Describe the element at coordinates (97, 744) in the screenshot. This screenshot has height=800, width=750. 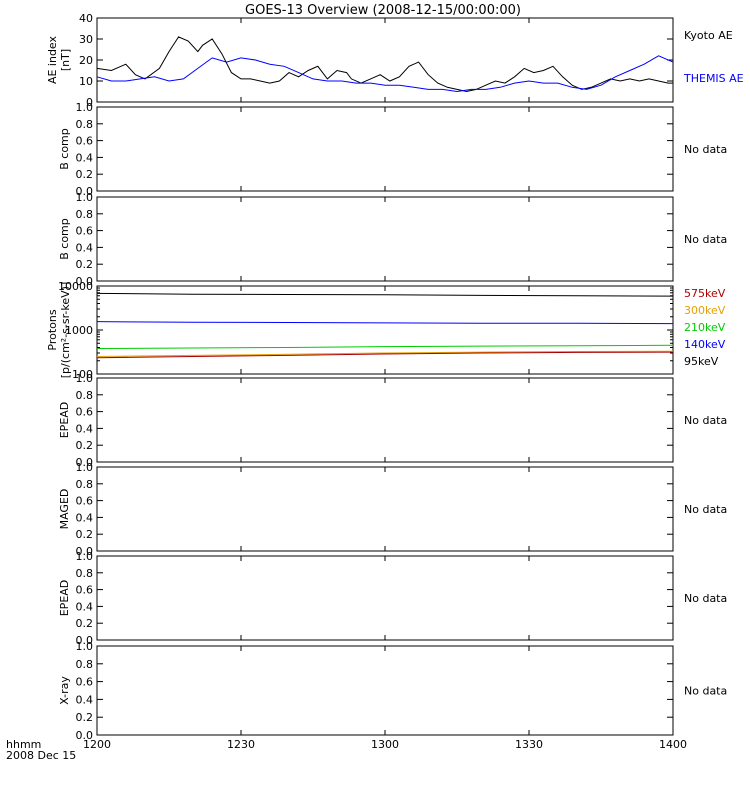
I see `x-tick-label: 1200` at that location.